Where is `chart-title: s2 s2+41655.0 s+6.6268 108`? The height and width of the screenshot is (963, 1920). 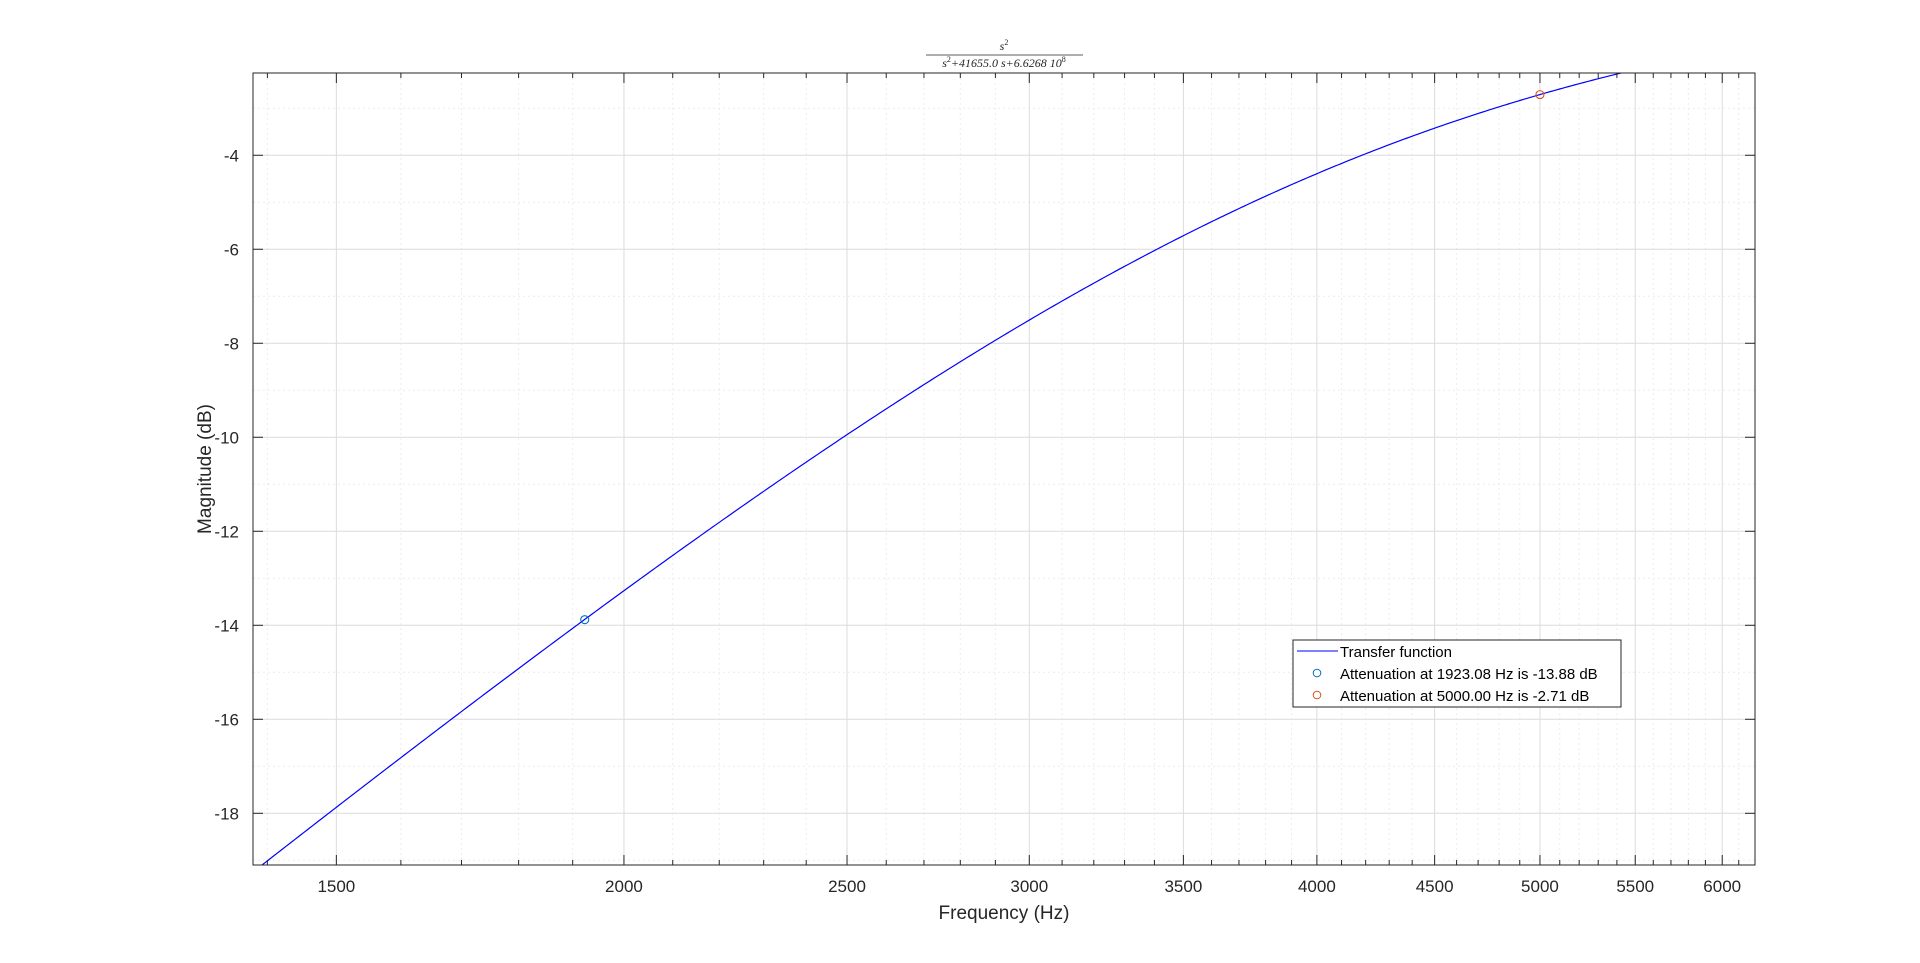 chart-title: s2 s2+41655.0 s+6.6268 108 is located at coordinates (1004, 54).